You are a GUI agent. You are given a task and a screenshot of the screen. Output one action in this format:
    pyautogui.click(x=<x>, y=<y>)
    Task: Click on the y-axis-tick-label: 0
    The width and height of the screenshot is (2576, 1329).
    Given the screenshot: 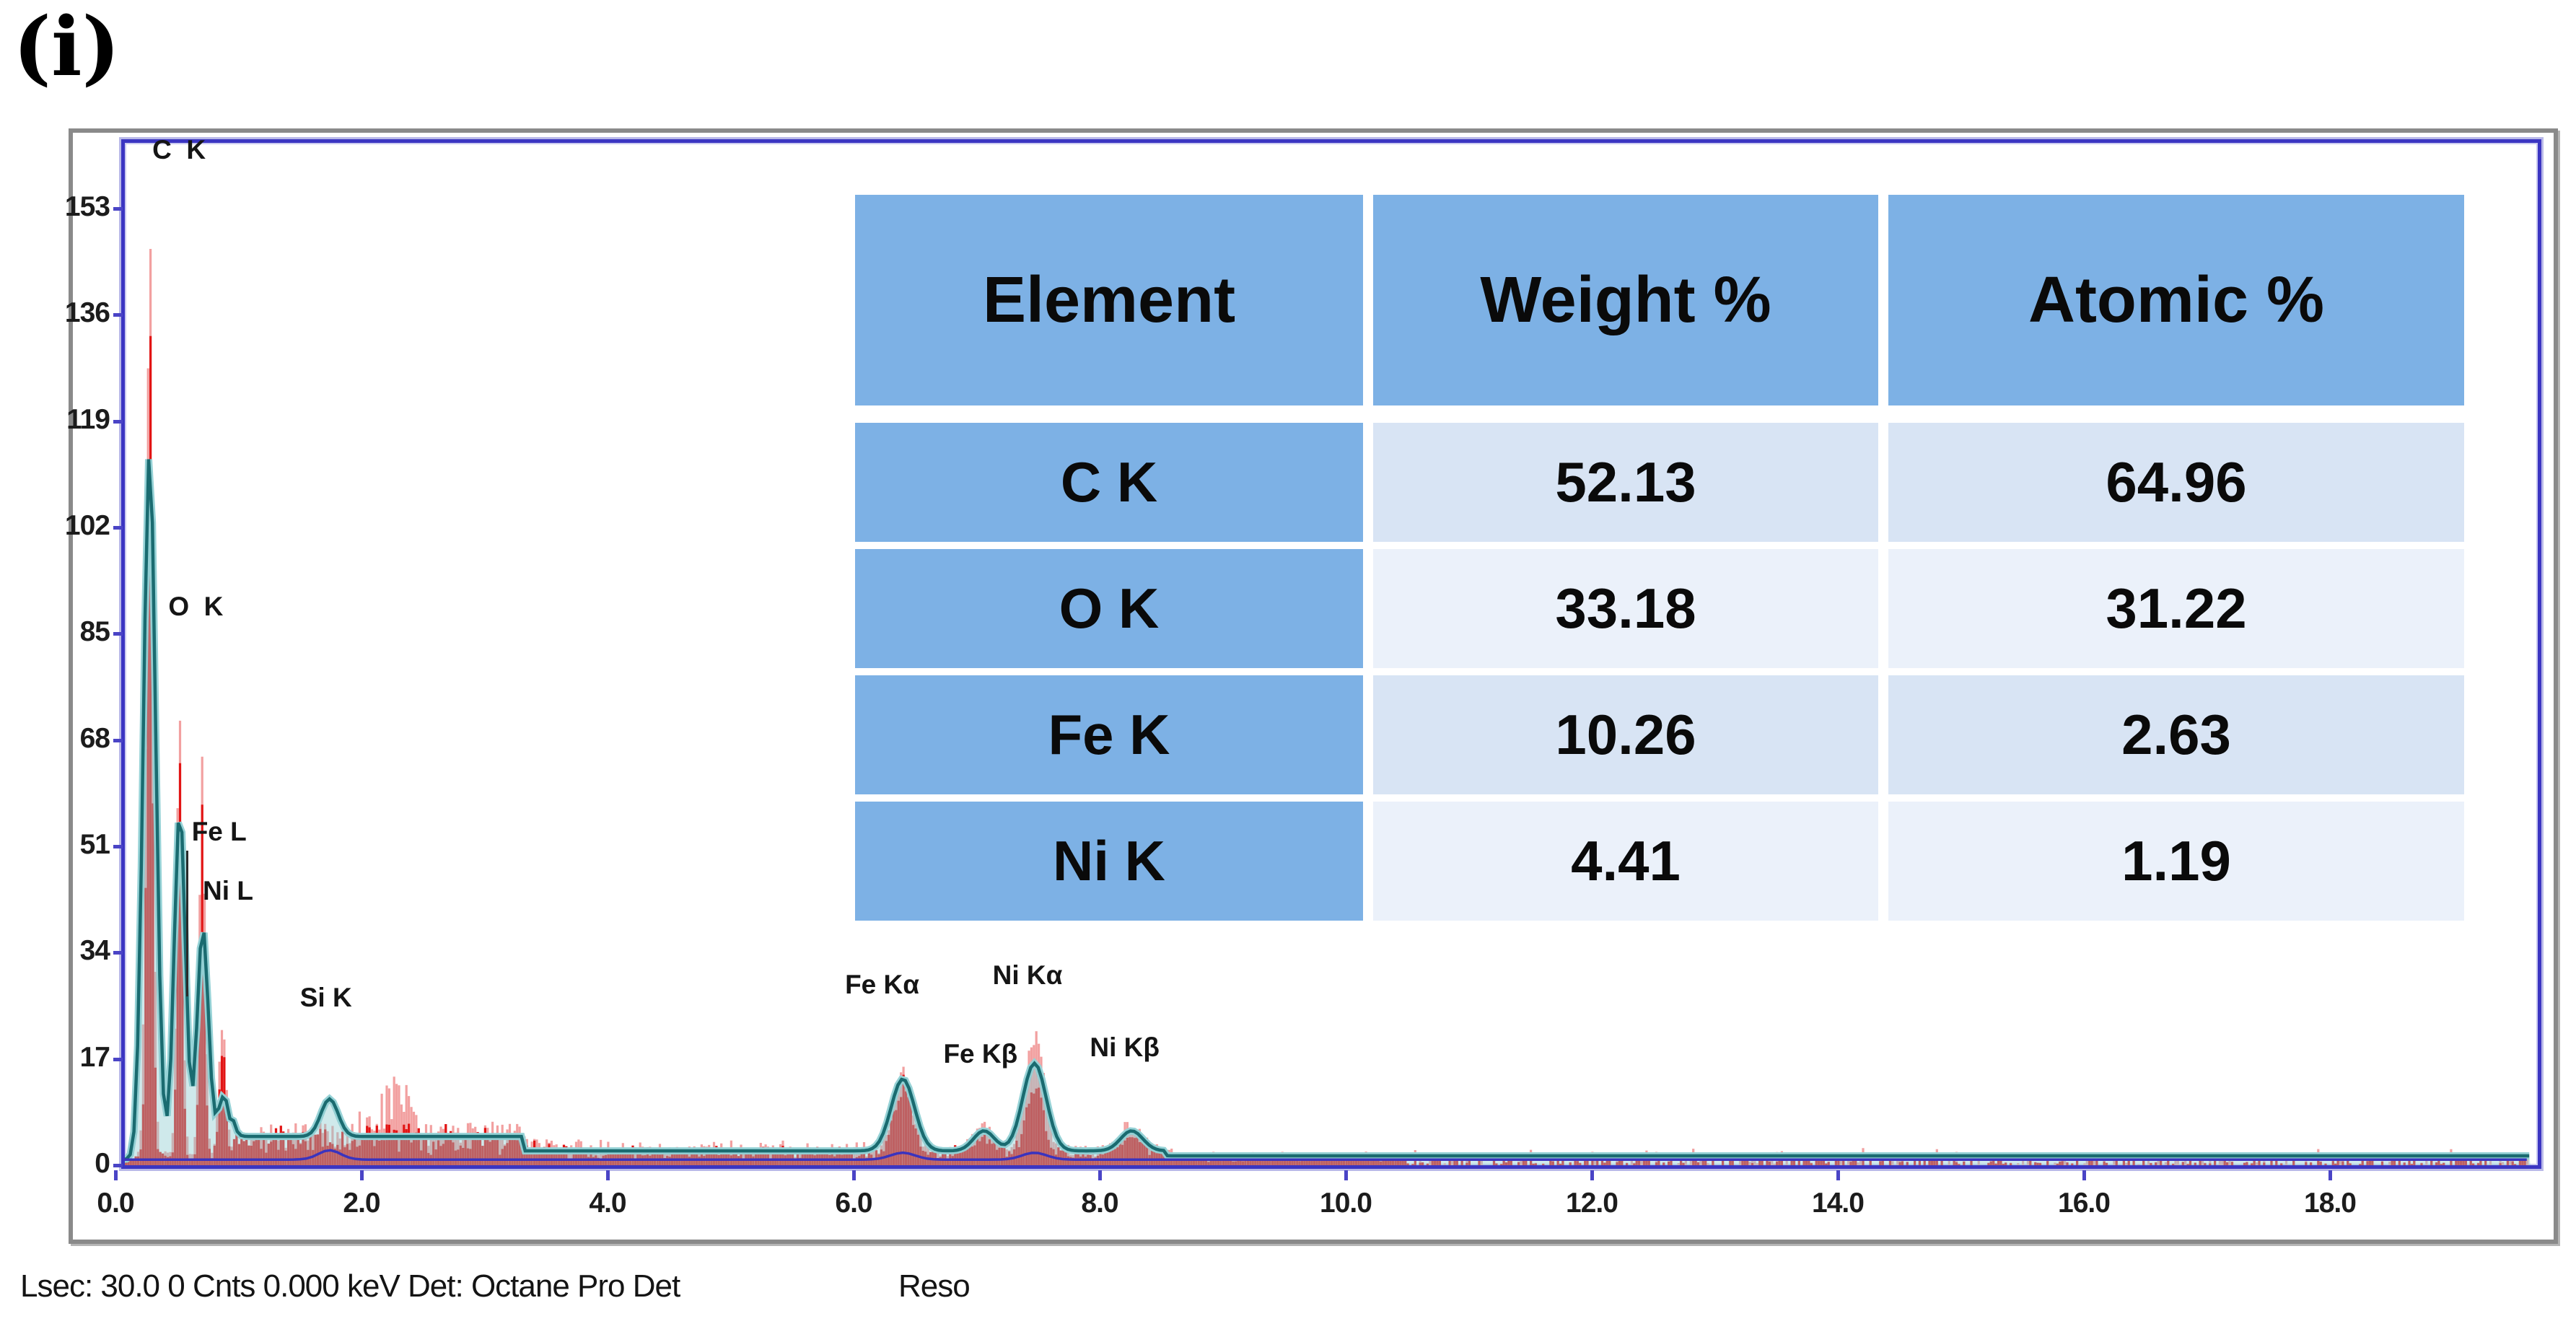 What is the action you would take?
    pyautogui.click(x=103, y=1163)
    